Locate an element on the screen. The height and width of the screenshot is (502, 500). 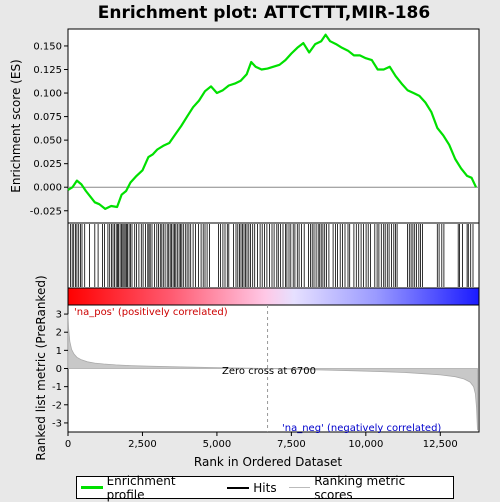
legend-item-enrichment: Enrichment profile is located at coordinates (148, 488).